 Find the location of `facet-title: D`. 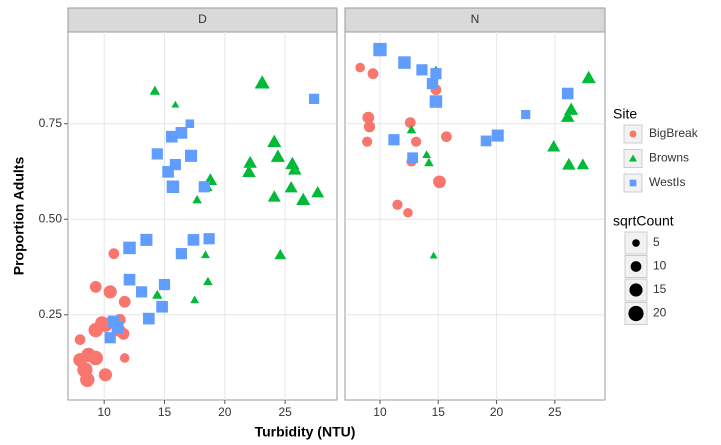

facet-title: D is located at coordinates (202, 19).